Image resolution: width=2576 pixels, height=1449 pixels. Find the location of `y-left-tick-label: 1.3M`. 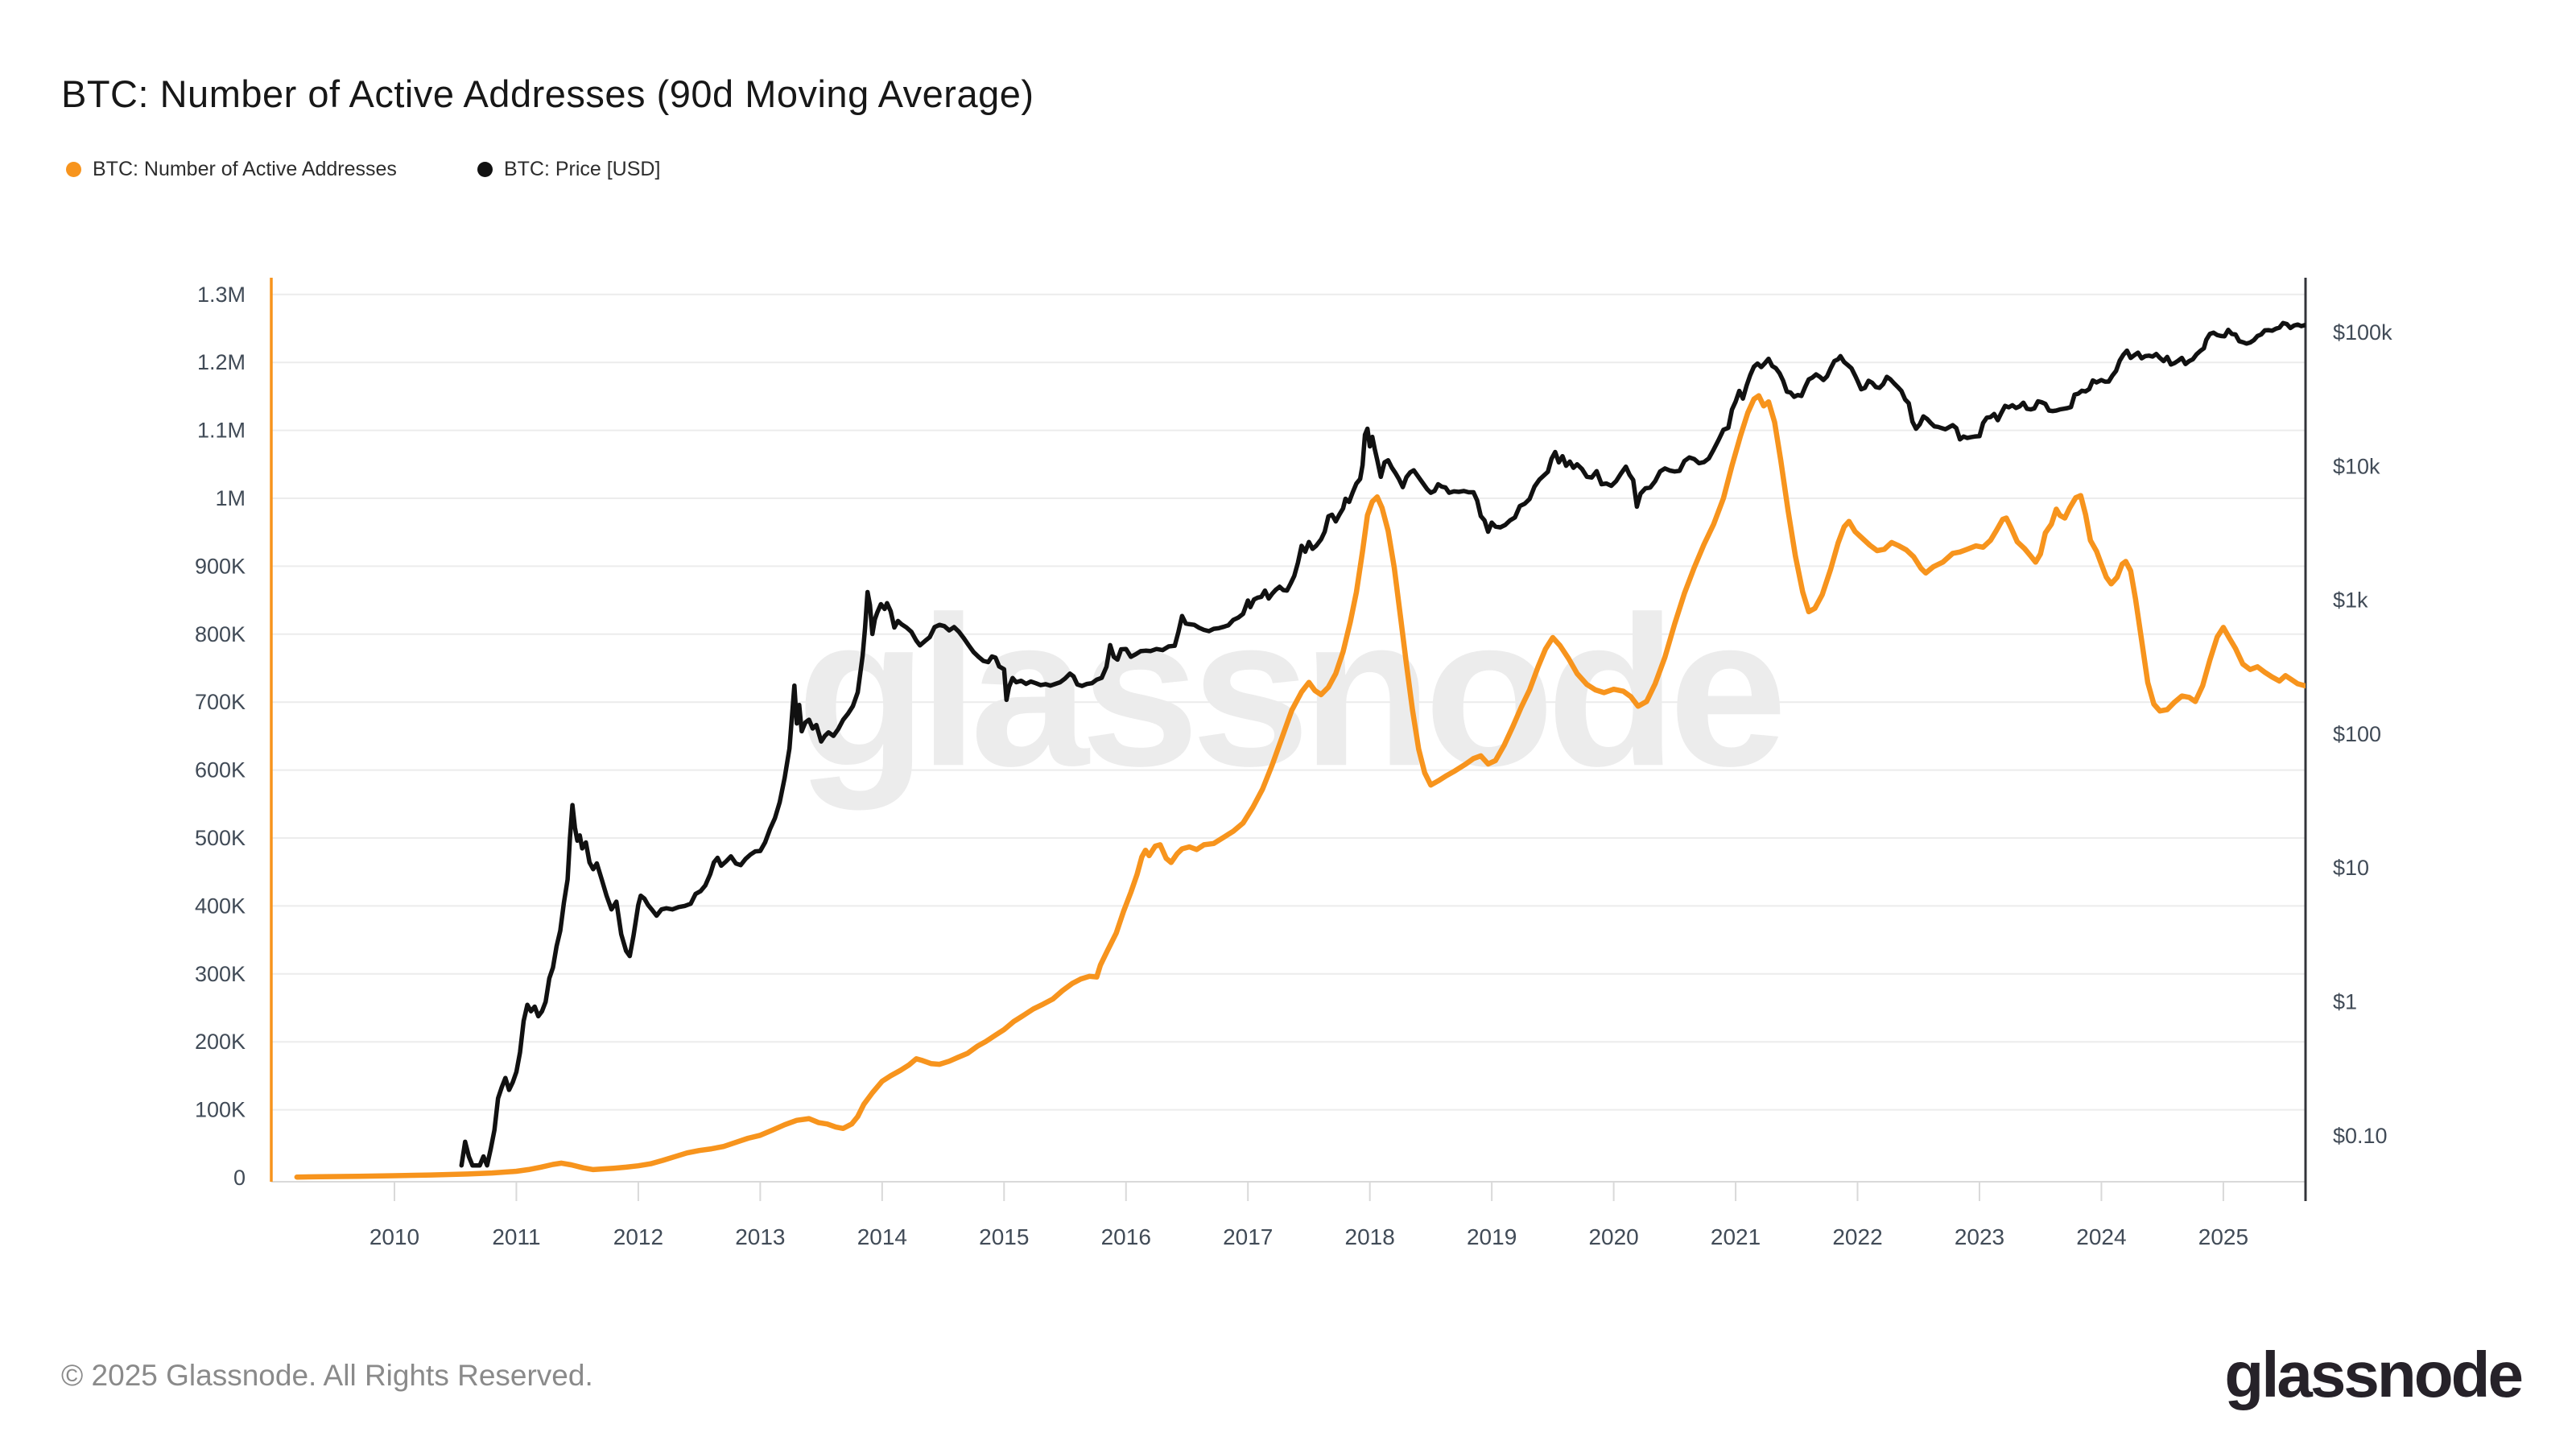

y-left-tick-label: 1.3M is located at coordinates (221, 295).